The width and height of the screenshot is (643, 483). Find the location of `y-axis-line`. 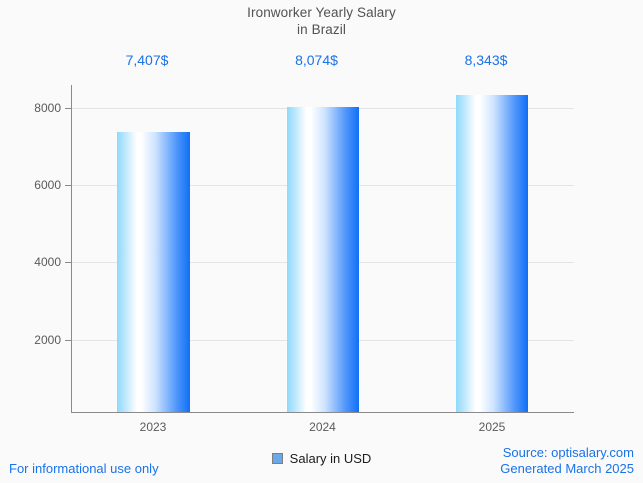

y-axis-line is located at coordinates (71, 249).